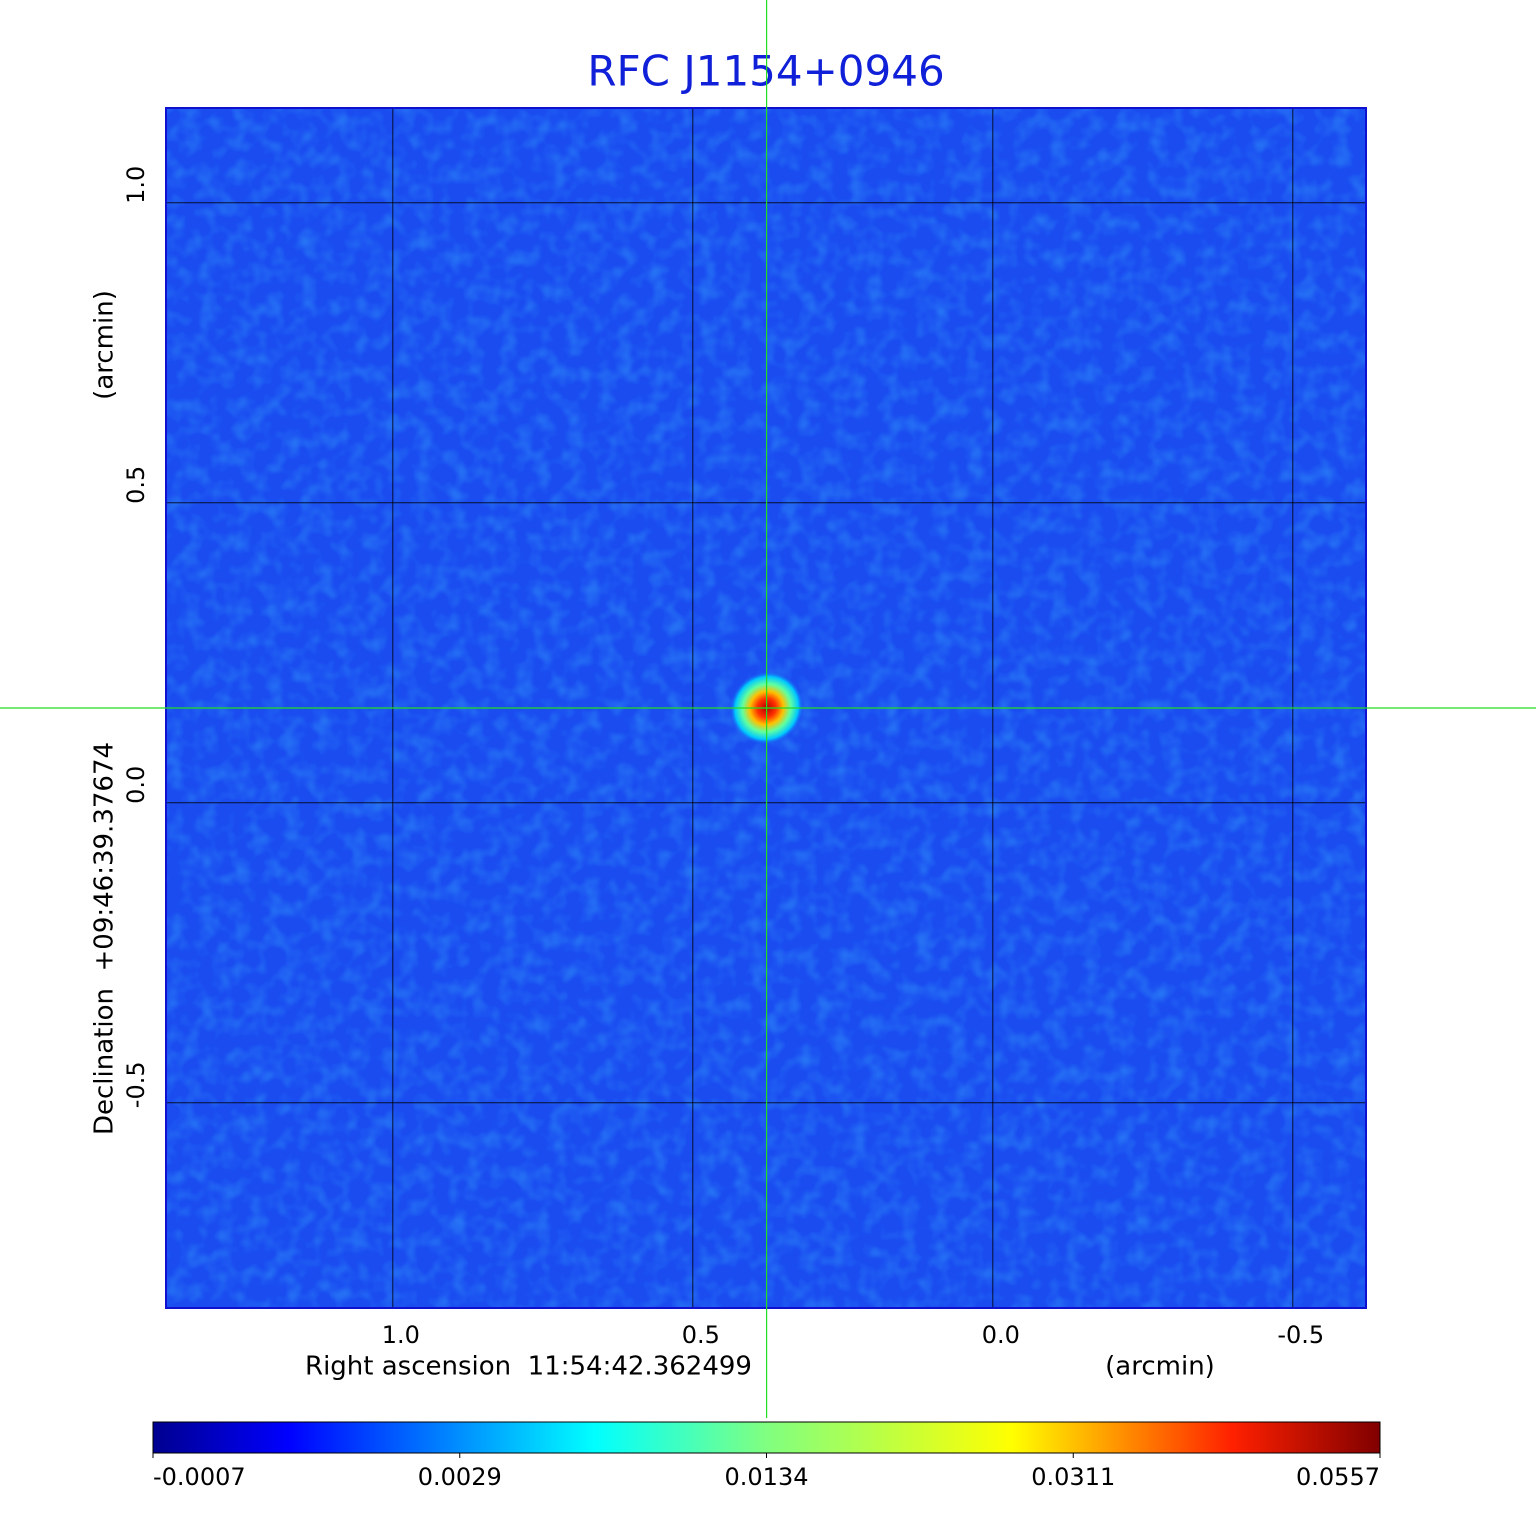  I want to click on colorbar-tick-label: 0.0311, so click(1073, 1477).